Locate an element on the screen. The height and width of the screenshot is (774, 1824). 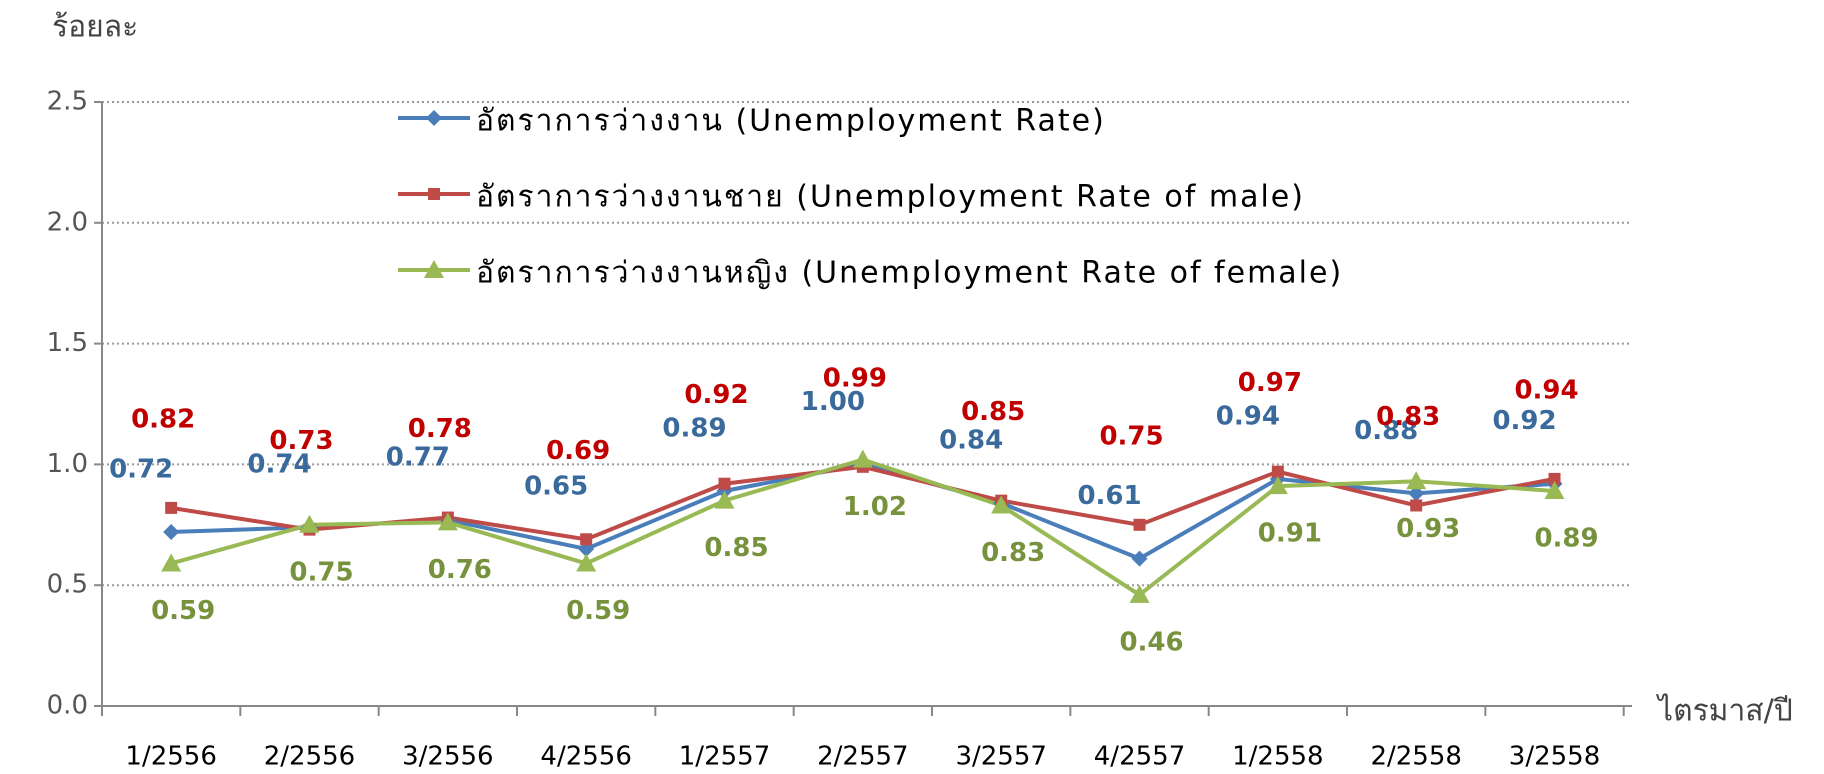
x-tick-label: 1/2558 is located at coordinates (1277, 757).